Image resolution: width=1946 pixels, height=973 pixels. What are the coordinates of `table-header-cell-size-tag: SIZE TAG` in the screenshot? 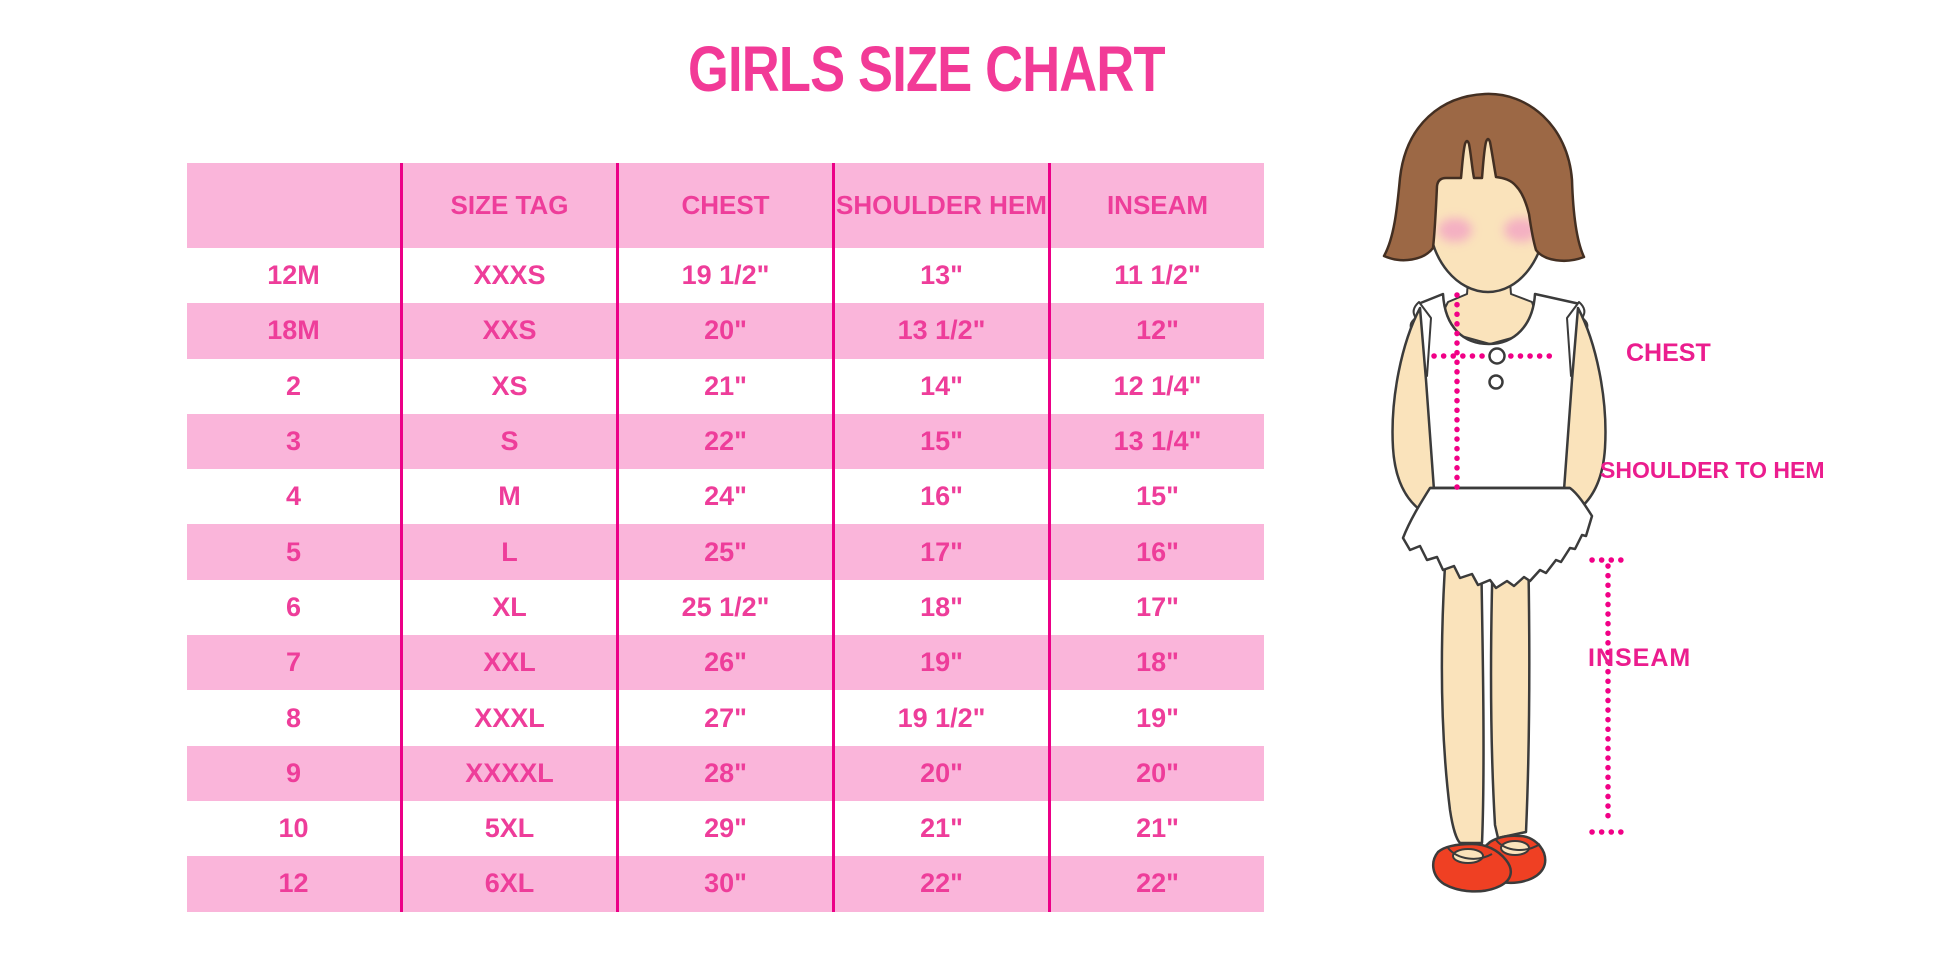 It's located at (508, 205).